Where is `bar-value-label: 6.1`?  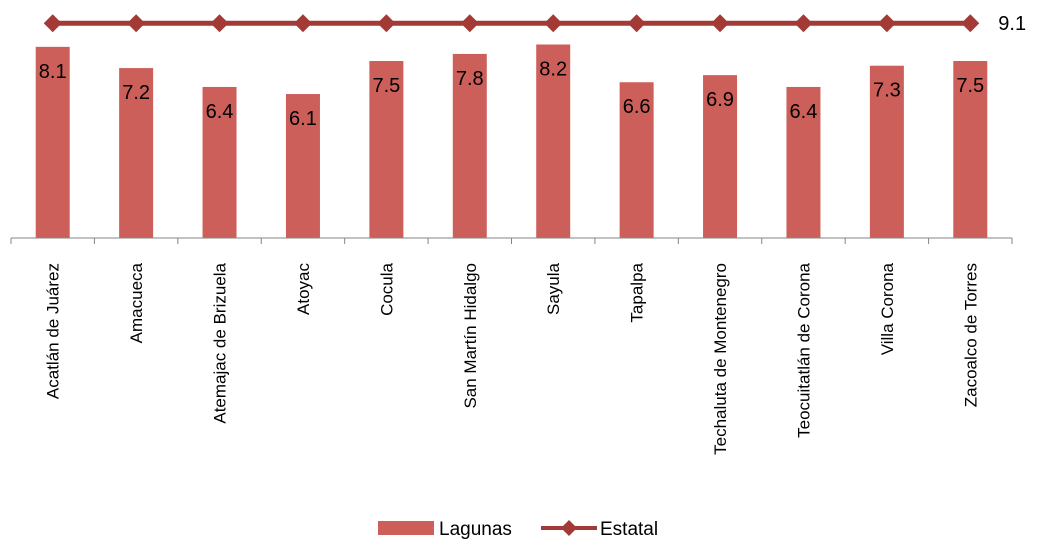
bar-value-label: 6.1 is located at coordinates (303, 119).